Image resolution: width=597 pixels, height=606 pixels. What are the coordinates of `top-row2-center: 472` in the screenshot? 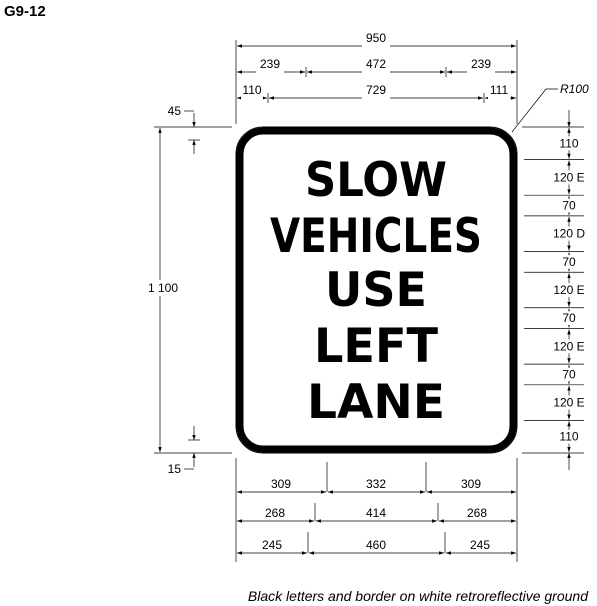 It's located at (376, 64).